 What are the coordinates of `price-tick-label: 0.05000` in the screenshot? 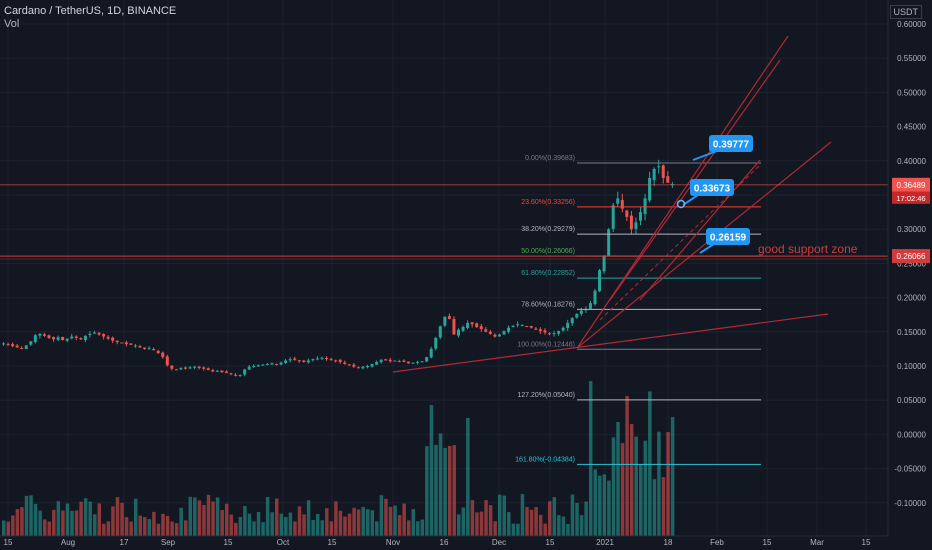 It's located at (911, 400).